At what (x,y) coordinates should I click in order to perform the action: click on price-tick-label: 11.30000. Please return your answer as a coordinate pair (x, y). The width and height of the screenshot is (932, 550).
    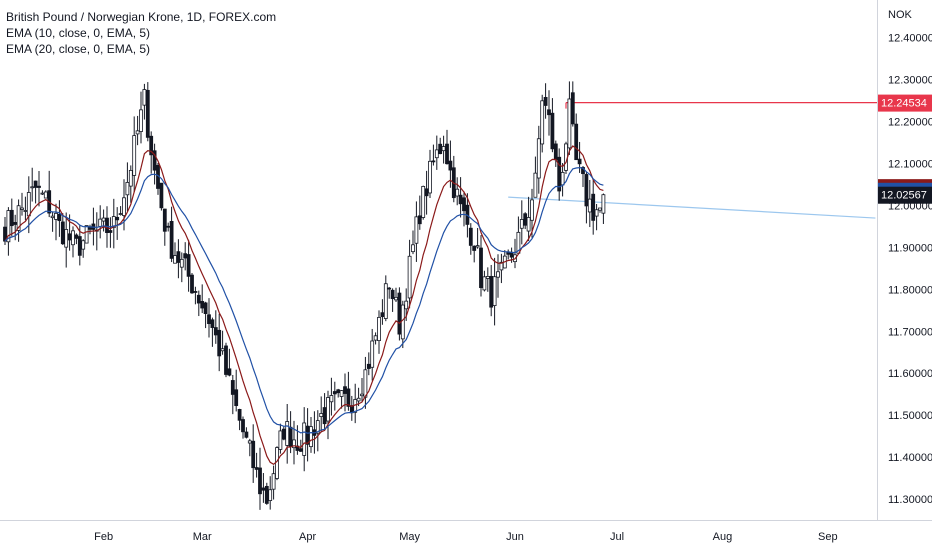
    Looking at the image, I should click on (910, 500).